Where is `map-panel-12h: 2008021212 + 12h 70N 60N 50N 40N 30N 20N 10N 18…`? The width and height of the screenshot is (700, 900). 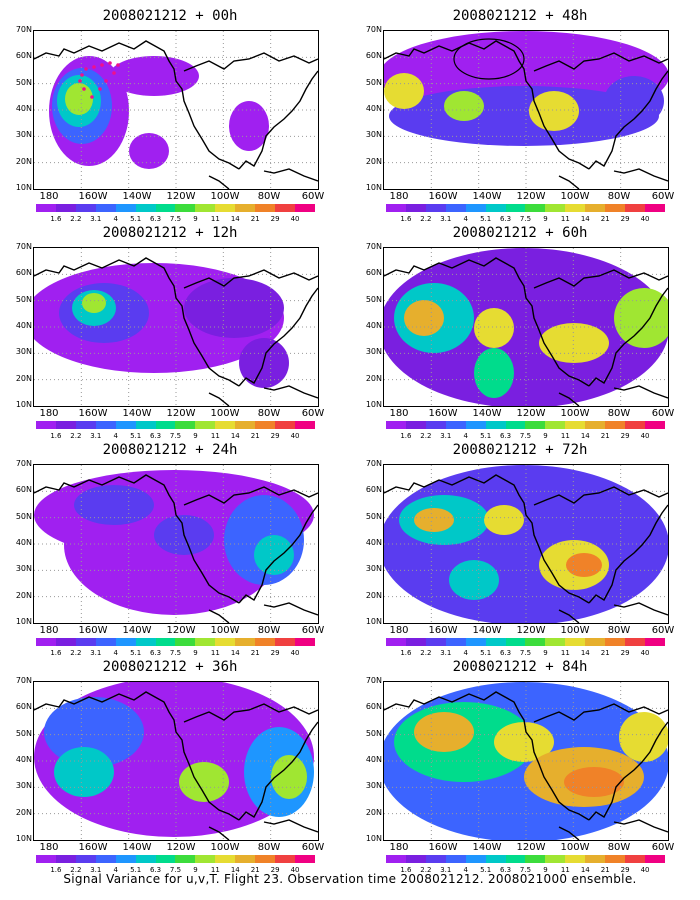
map-panel-12h: 2008021212 + 12h 70N 60N 50N 40N 30N 20N 10N 18… is located at coordinates (170, 333).